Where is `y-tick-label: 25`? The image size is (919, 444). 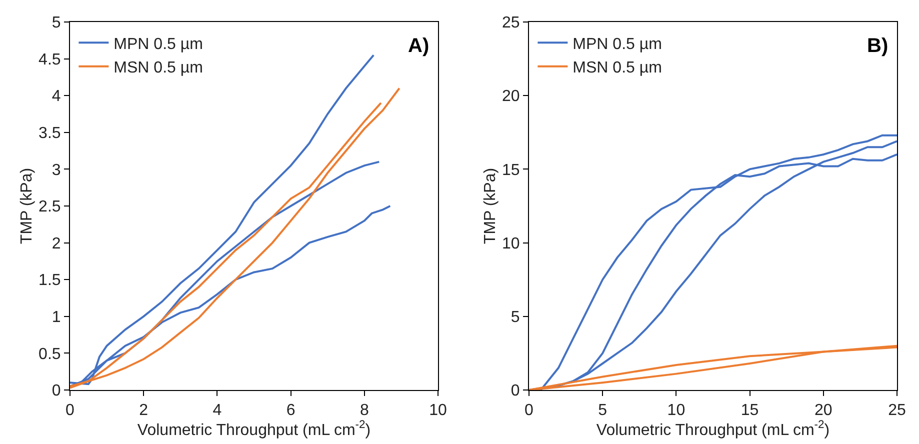 y-tick-label: 25 is located at coordinates (511, 23).